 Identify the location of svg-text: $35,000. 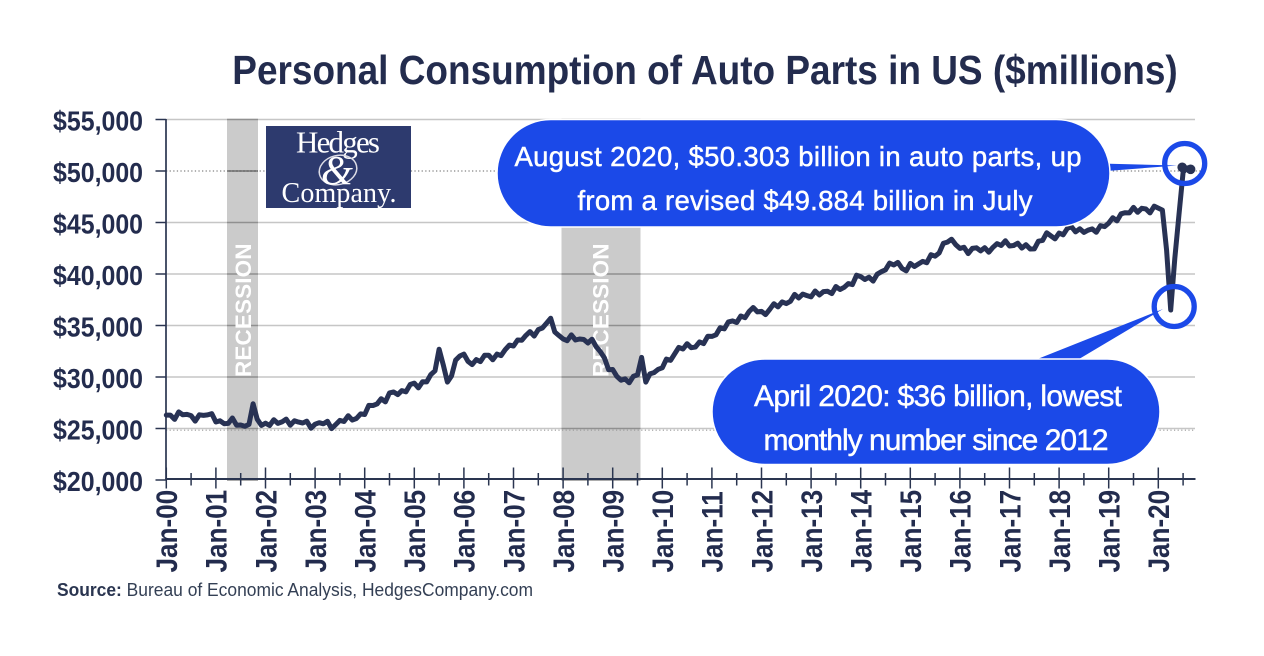
(98, 326).